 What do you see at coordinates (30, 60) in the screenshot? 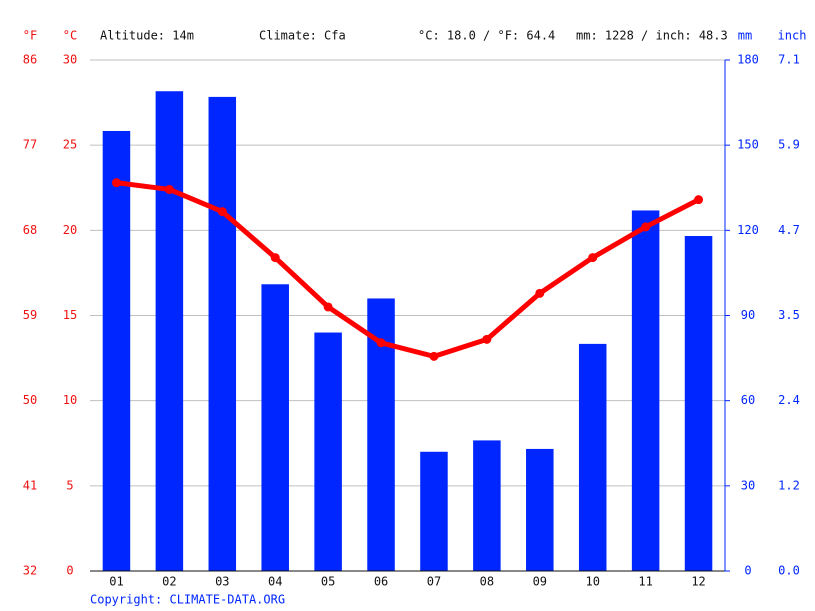
I see `f-tick-label: 86` at bounding box center [30, 60].